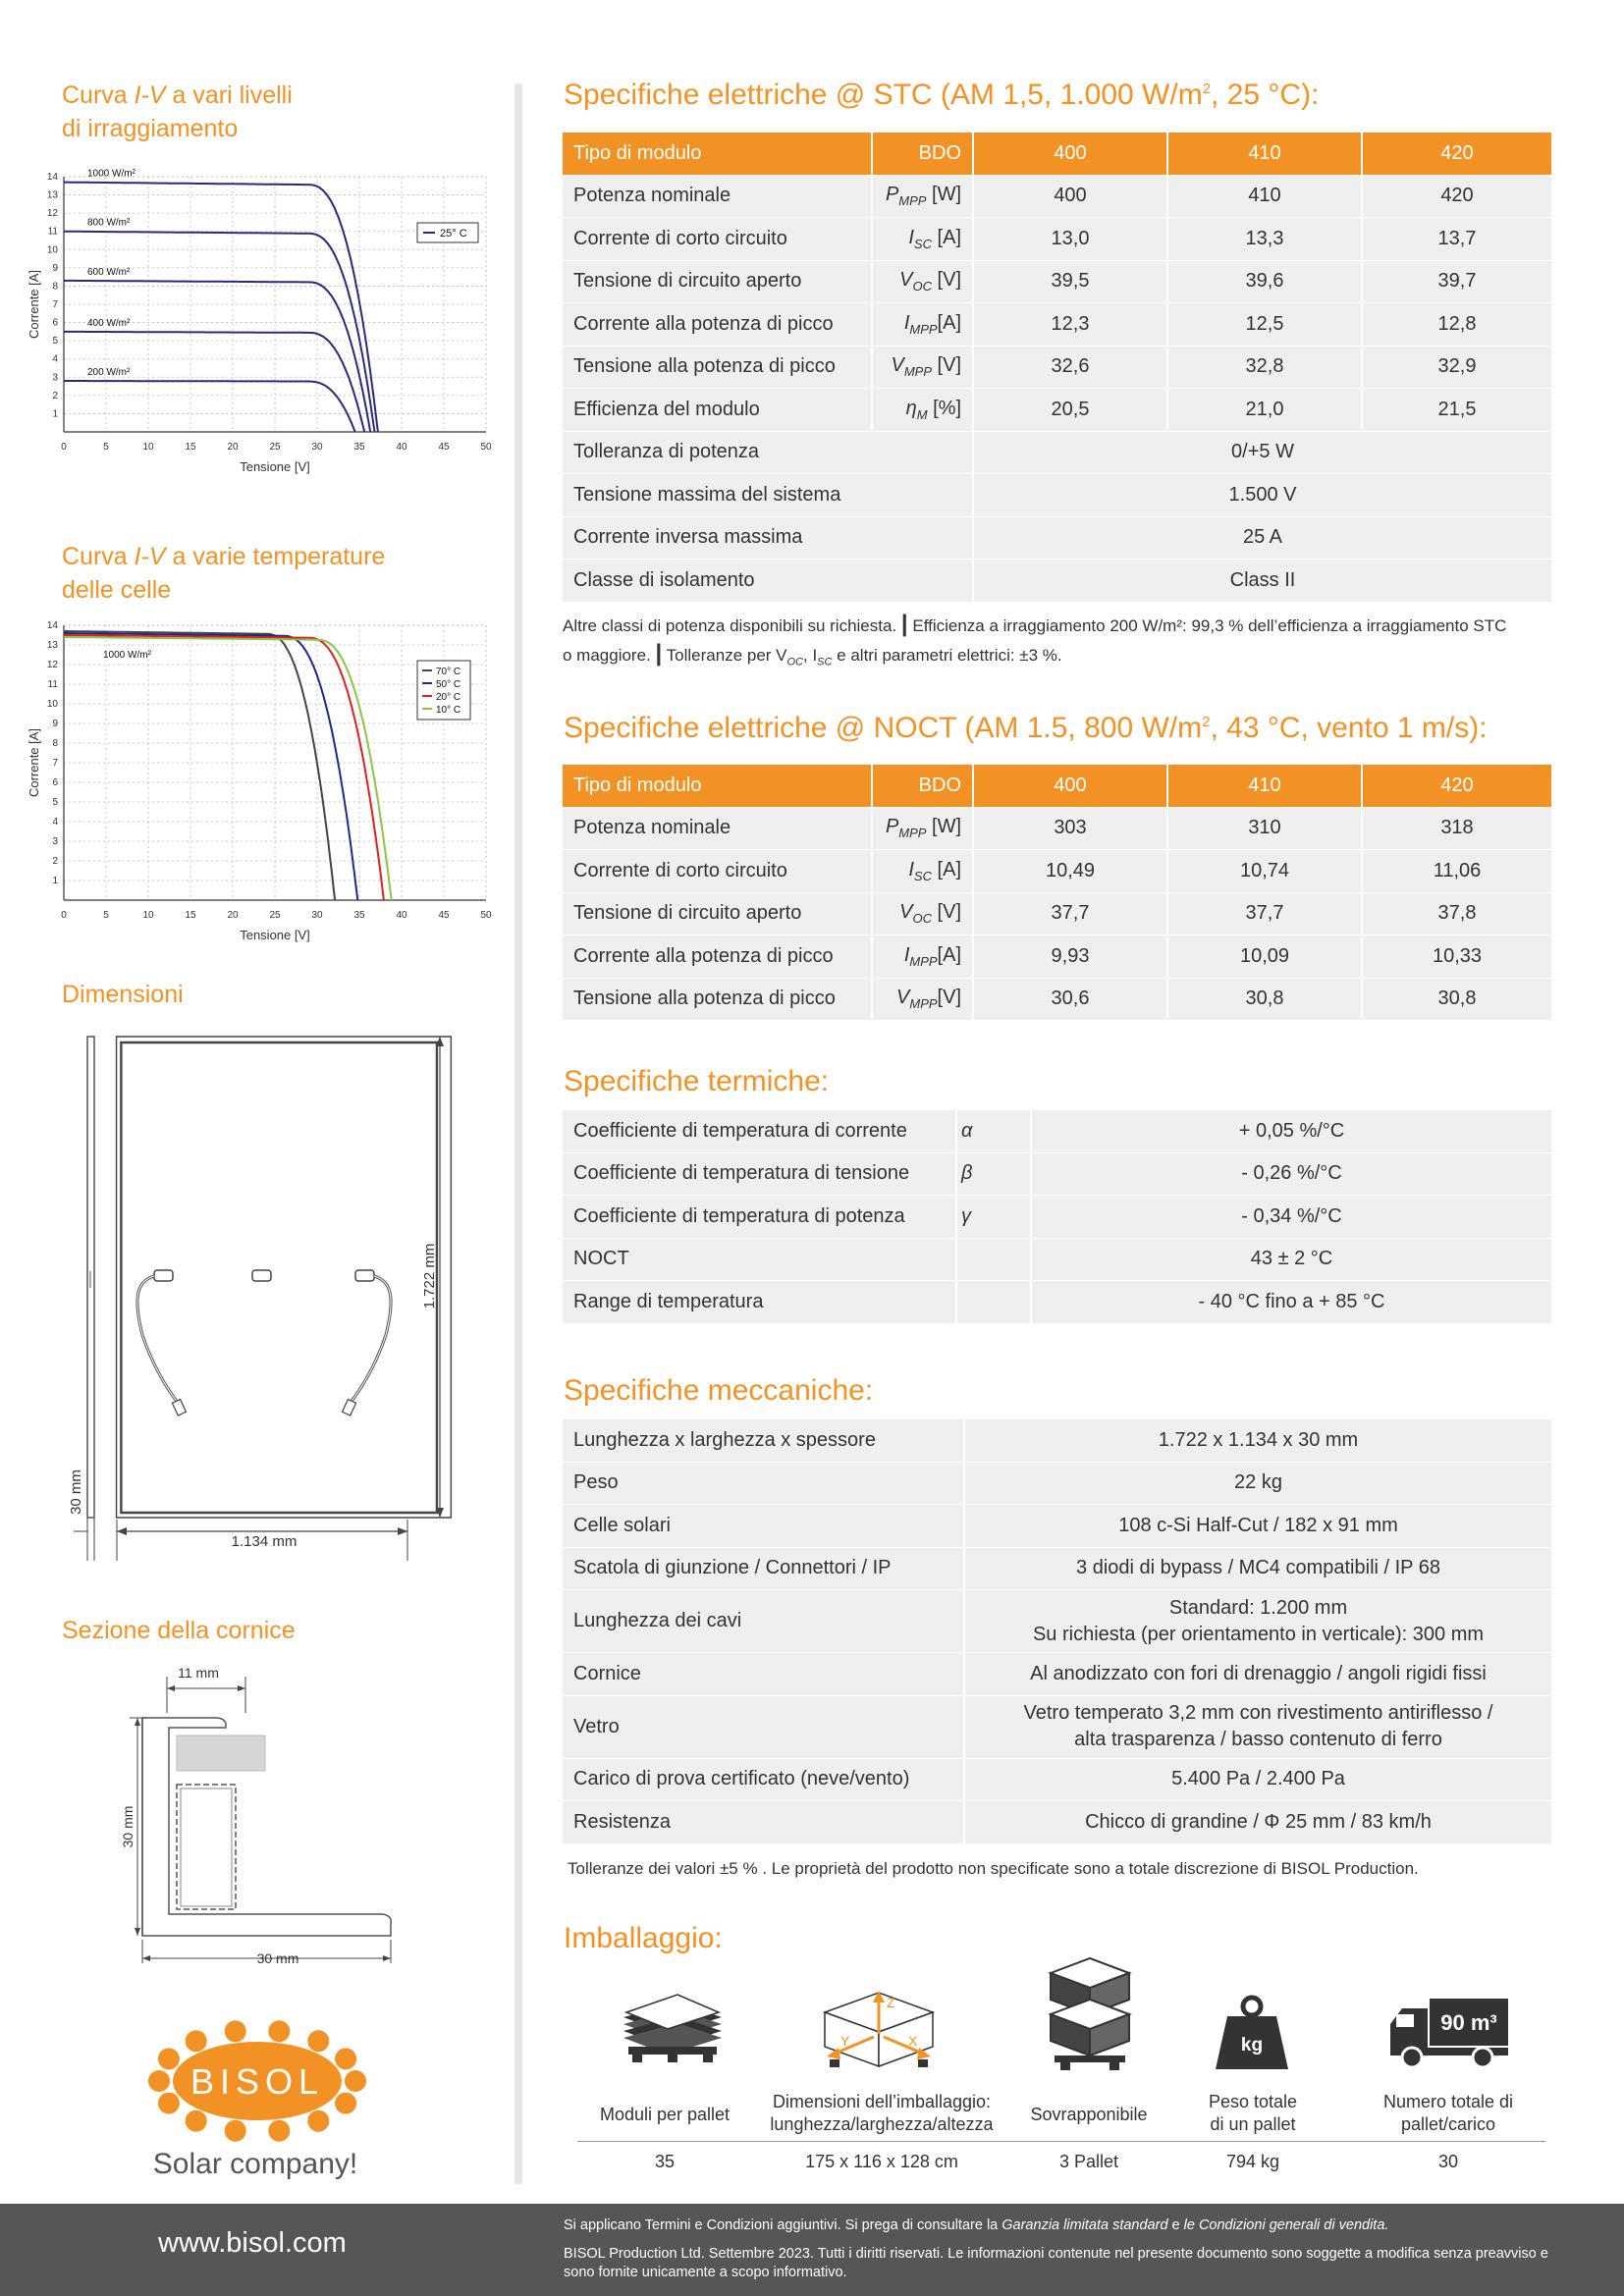 This screenshot has height=2296, width=1624. I want to click on row-value: 43 ± 2 °C, so click(1290, 1259).